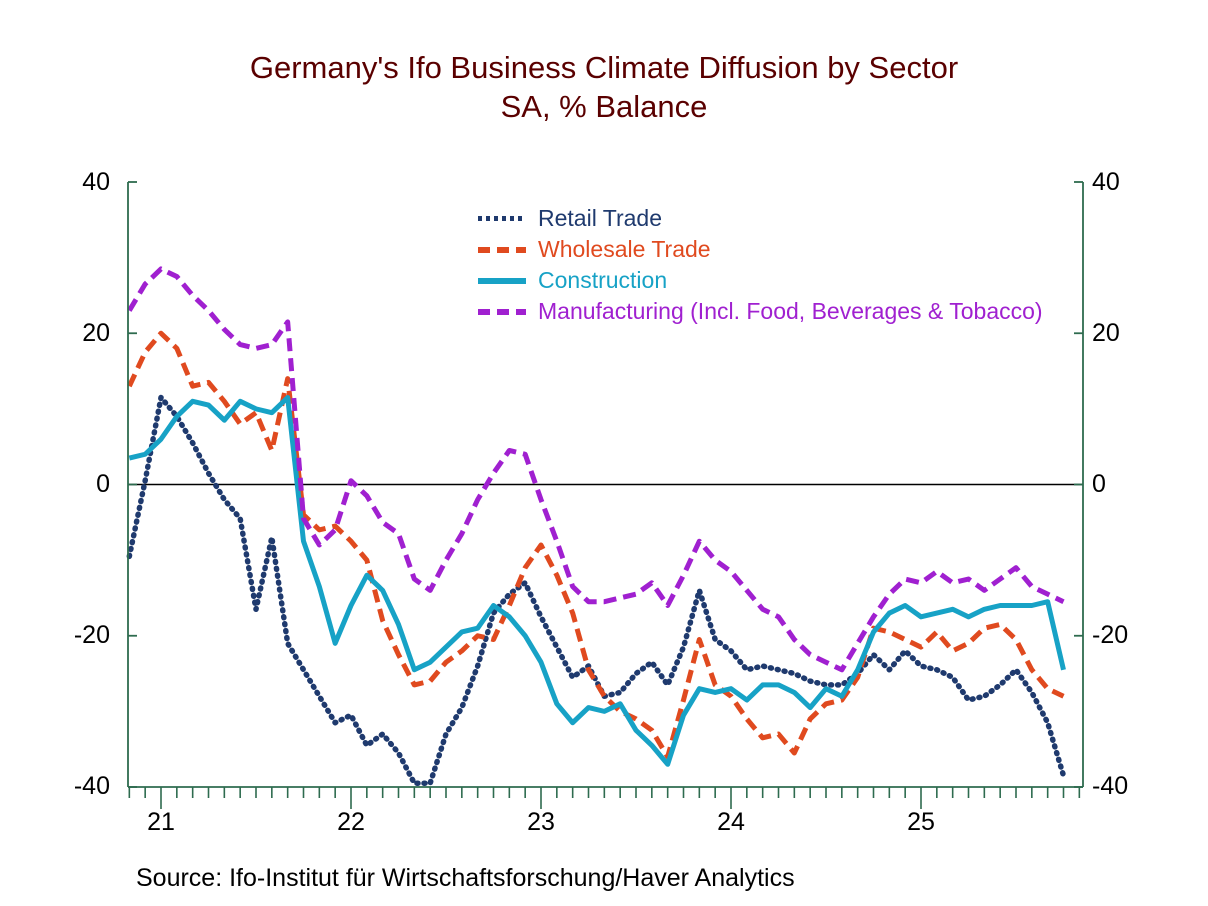 The width and height of the screenshot is (1208, 906). Describe the element at coordinates (91, 635) in the screenshot. I see `y-axis-label-left-m20: -20` at that location.